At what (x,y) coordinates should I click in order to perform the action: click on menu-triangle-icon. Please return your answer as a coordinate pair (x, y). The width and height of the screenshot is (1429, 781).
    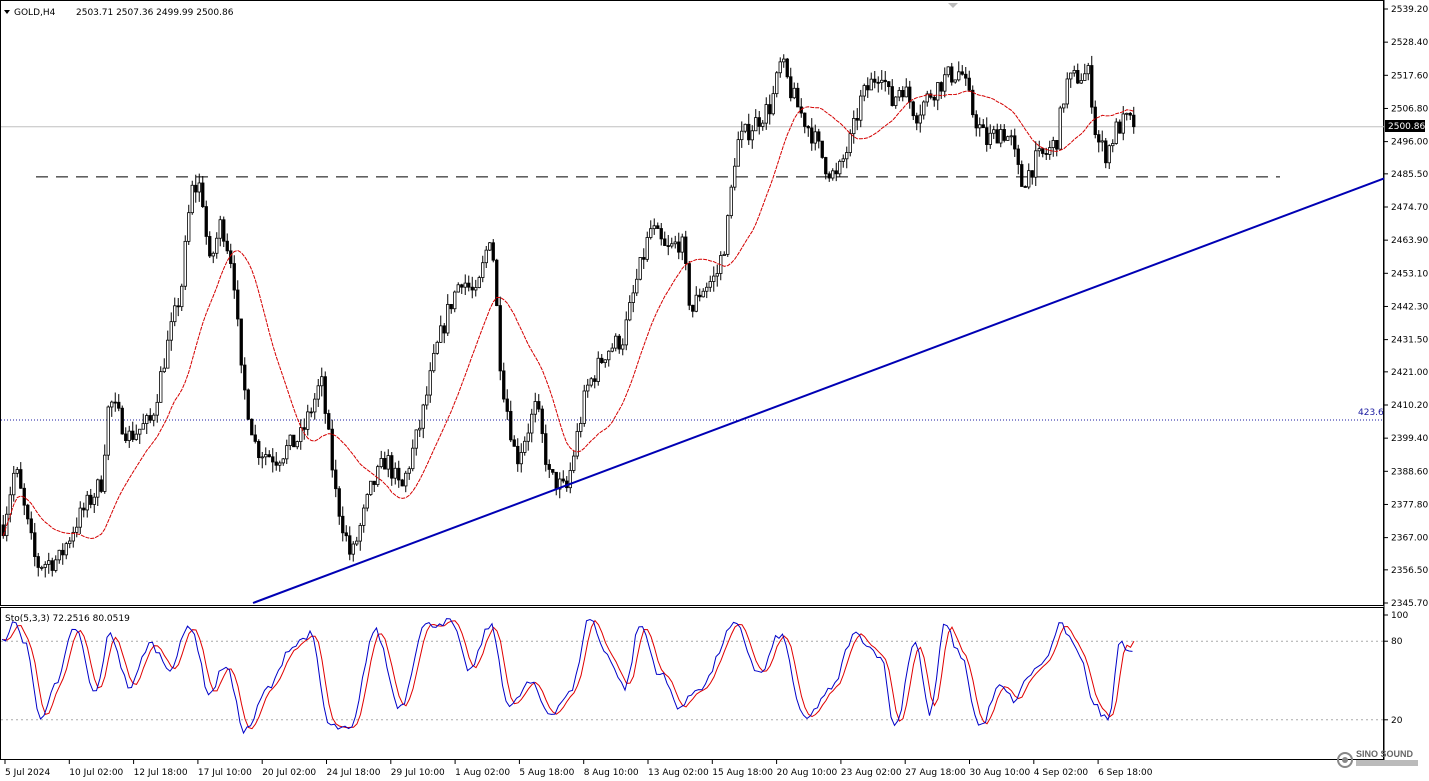
    Looking at the image, I should click on (7, 12).